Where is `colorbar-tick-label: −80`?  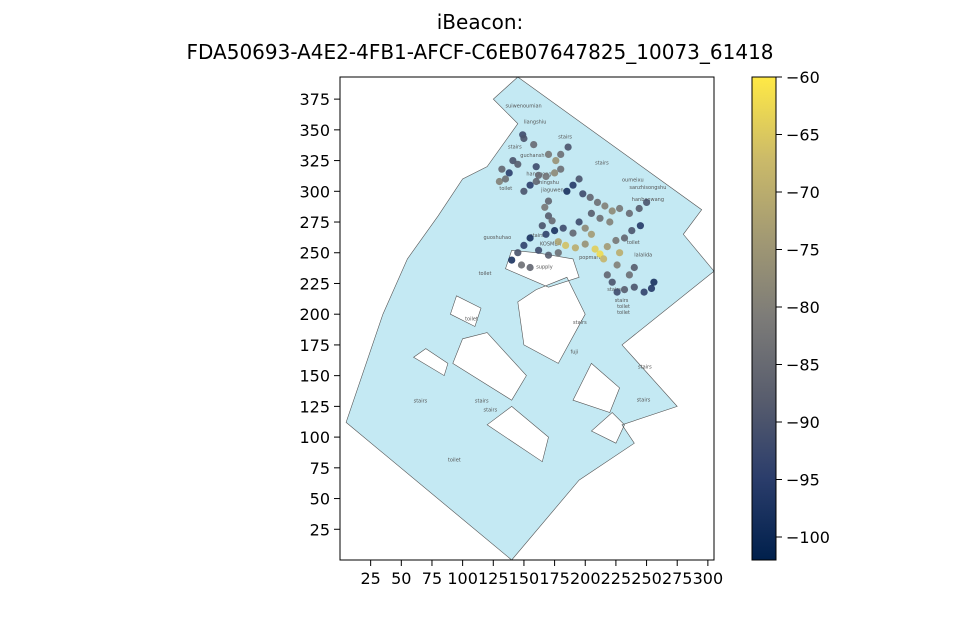 colorbar-tick-label: −80 is located at coordinates (803, 307).